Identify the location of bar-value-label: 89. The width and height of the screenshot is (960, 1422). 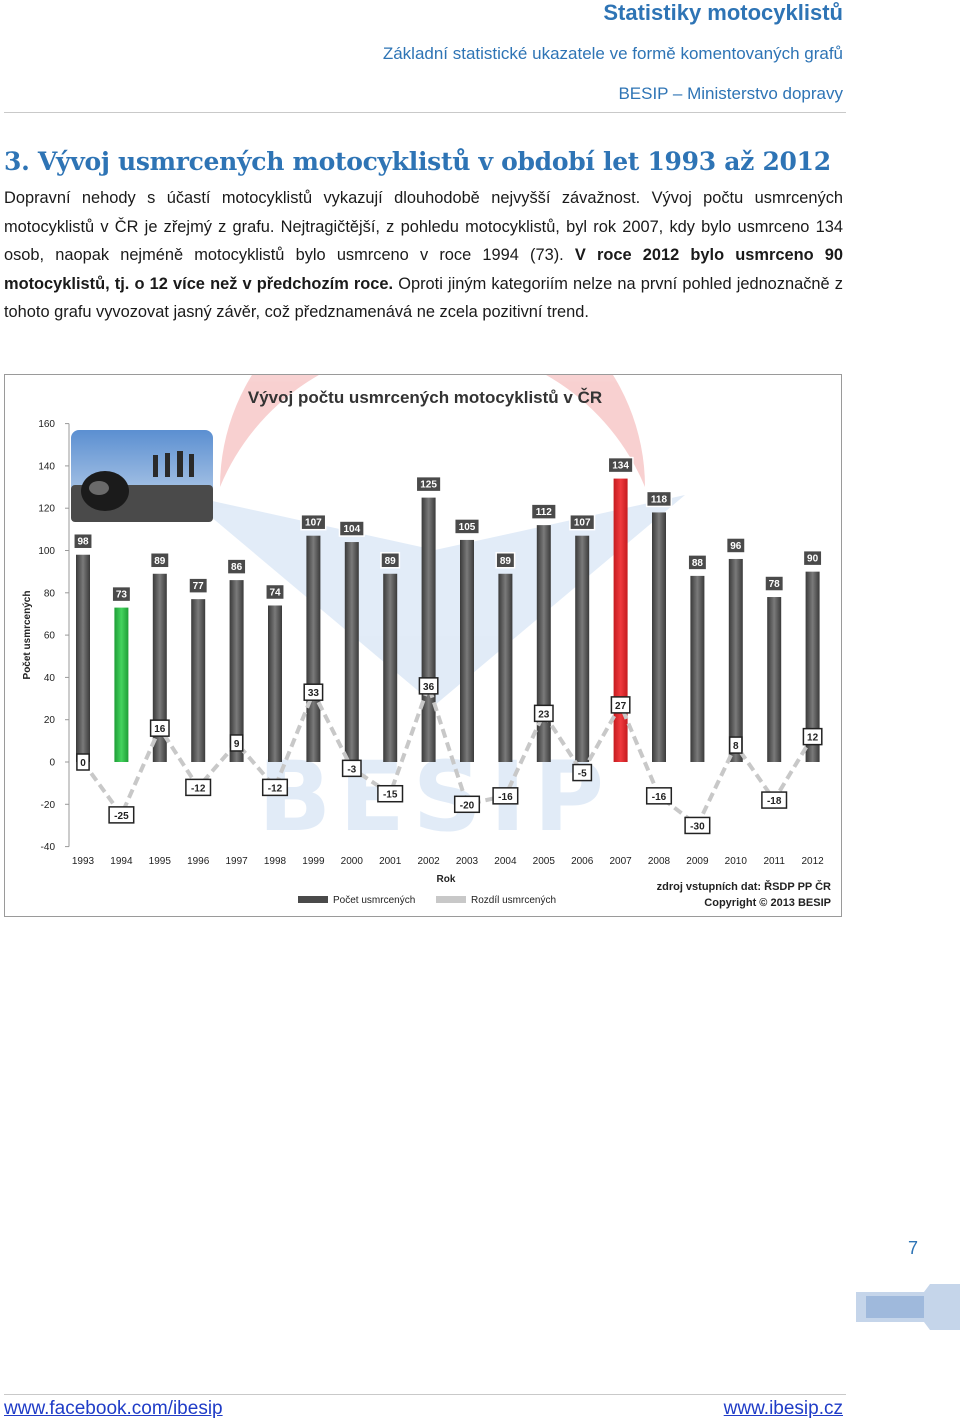
(391, 561).